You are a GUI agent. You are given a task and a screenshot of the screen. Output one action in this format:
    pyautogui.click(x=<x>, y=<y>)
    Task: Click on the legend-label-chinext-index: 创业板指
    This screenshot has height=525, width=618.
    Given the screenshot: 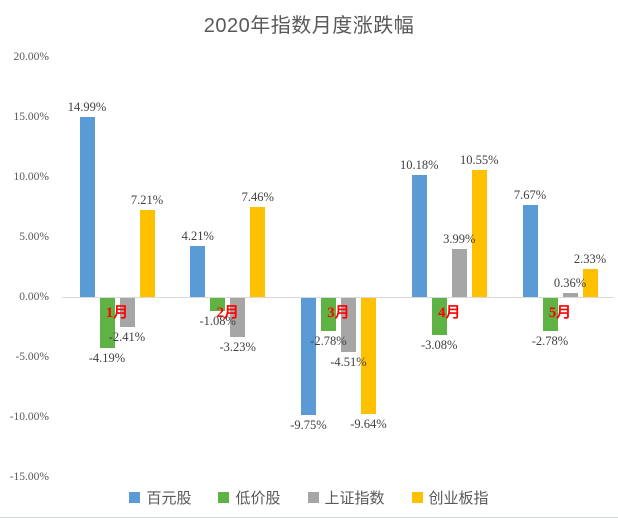 What is the action you would take?
    pyautogui.click(x=458, y=498)
    